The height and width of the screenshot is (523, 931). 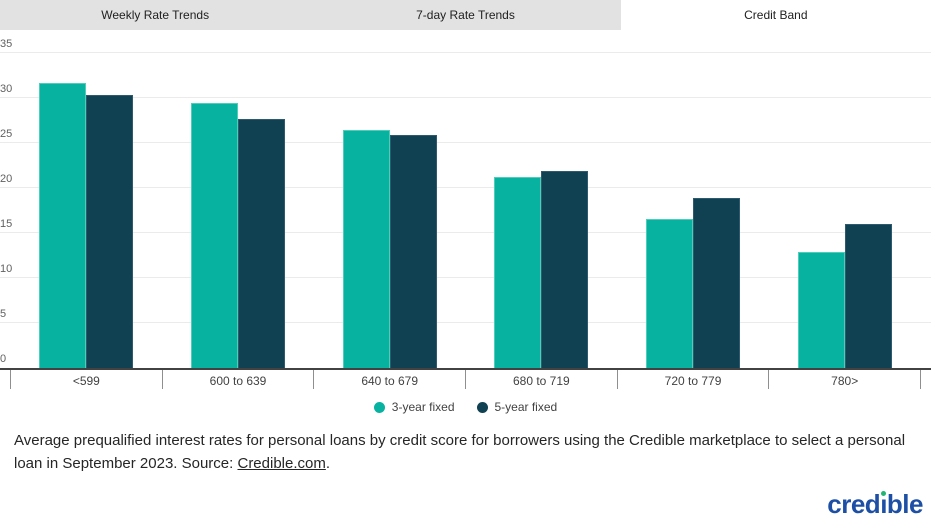 What do you see at coordinates (905, 504) in the screenshot?
I see `logo-text: ble` at bounding box center [905, 504].